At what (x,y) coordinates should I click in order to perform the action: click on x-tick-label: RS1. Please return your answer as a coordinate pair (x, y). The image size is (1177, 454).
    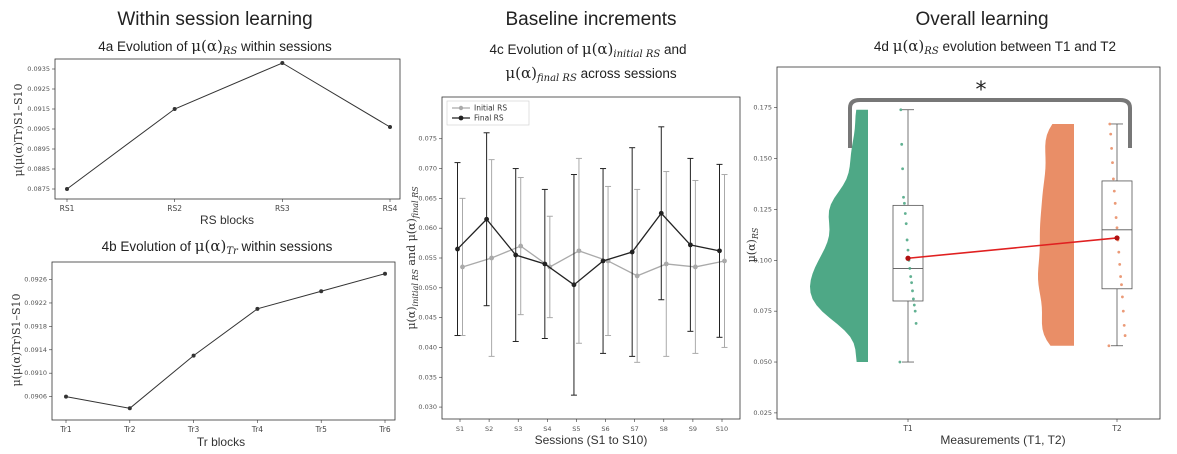
    Looking at the image, I should click on (67, 208).